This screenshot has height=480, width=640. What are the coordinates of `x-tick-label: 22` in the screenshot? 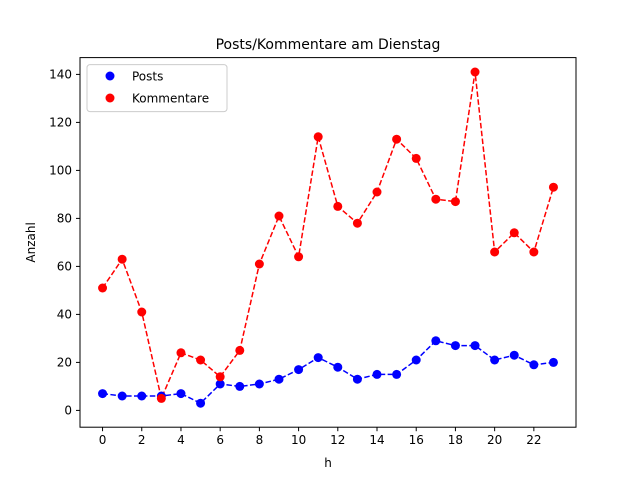 It's located at (533, 440).